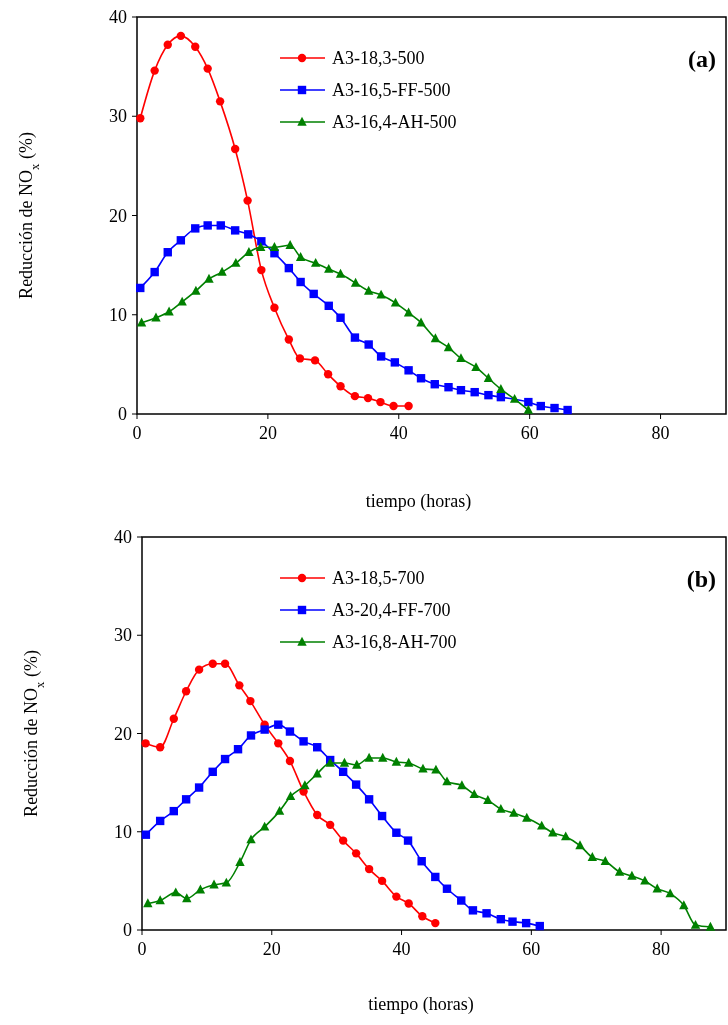 The height and width of the screenshot is (1025, 728). I want to click on legend-label: A3-18,5-700, so click(378, 578).